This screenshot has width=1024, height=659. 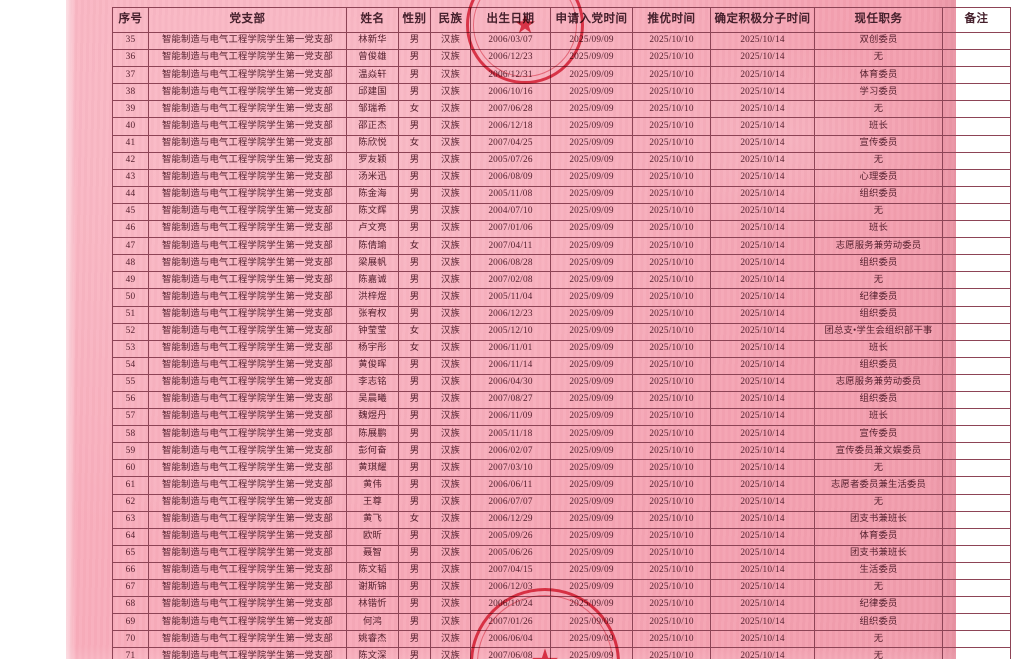 What do you see at coordinates (372, 653) in the screenshot?
I see `cell-name: 陈文深` at bounding box center [372, 653].